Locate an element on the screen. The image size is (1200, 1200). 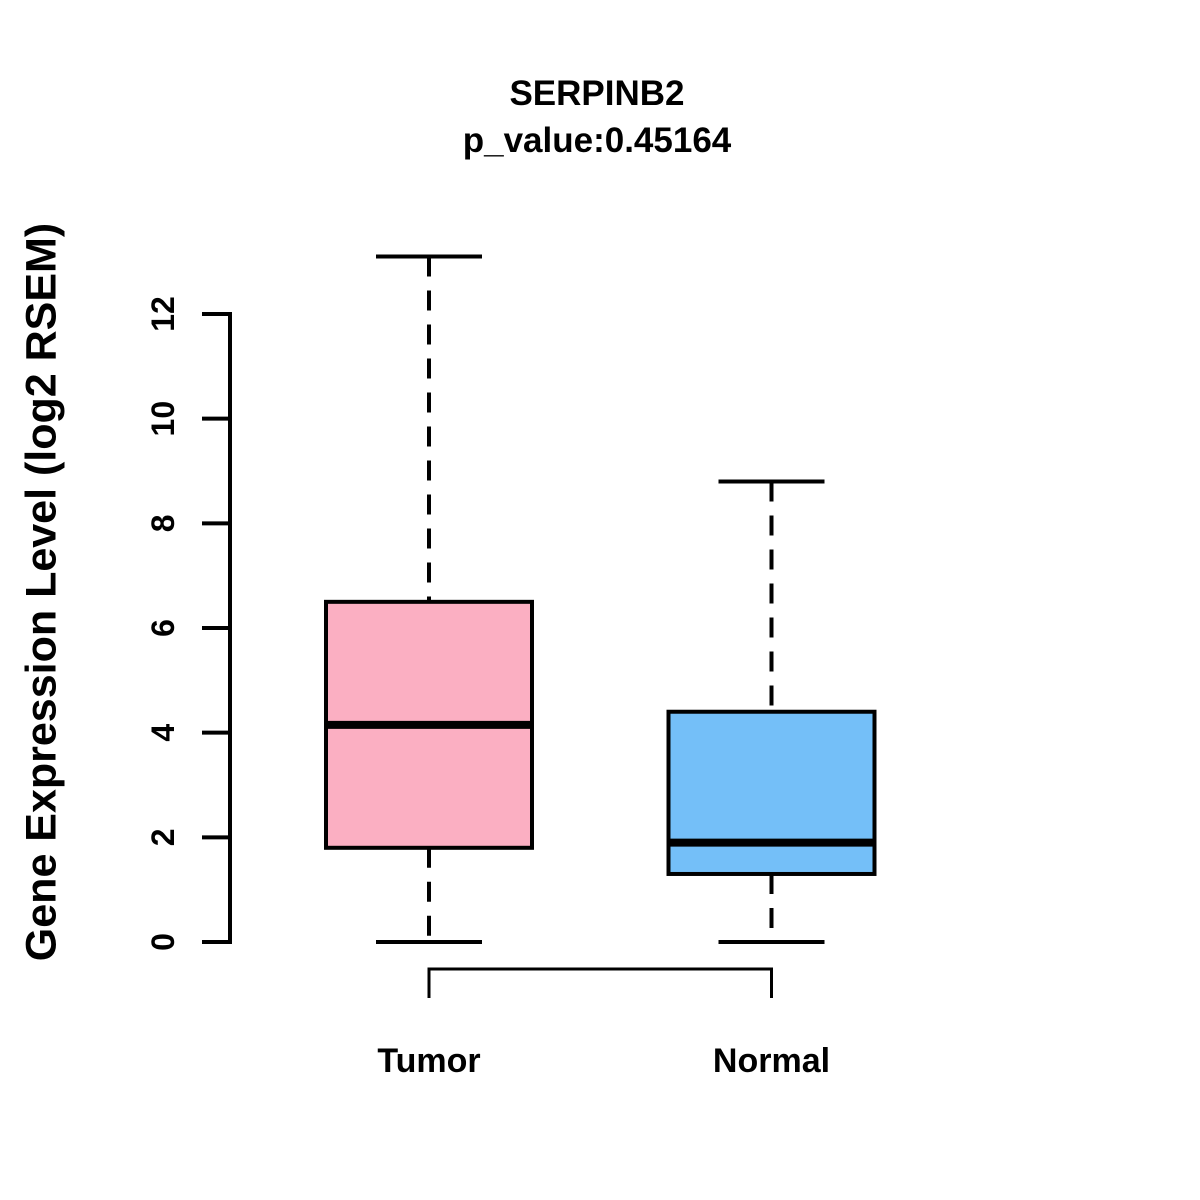
category-label-tumor: Tumor is located at coordinates (428, 1061).